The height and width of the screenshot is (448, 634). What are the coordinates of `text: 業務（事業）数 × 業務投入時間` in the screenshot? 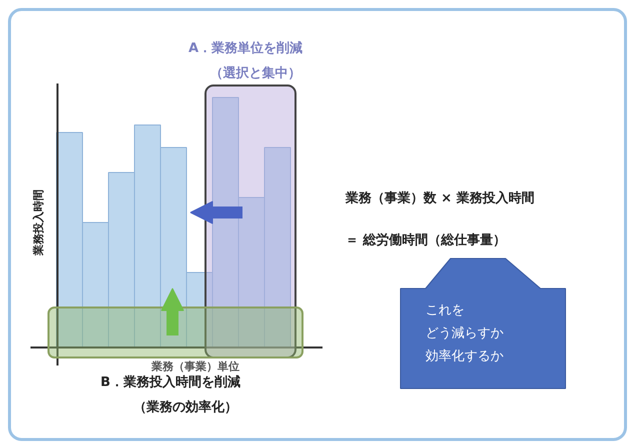 It's located at (439, 198).